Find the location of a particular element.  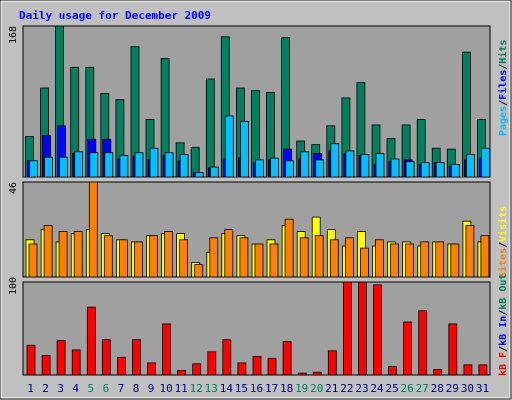

day-label-12: 12 is located at coordinates (196, 388).